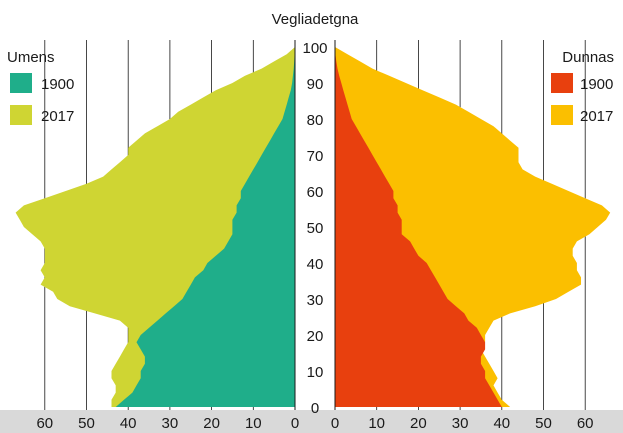  Describe the element at coordinates (21, 115) in the screenshot. I see `males-legend-swatch-2017` at that location.